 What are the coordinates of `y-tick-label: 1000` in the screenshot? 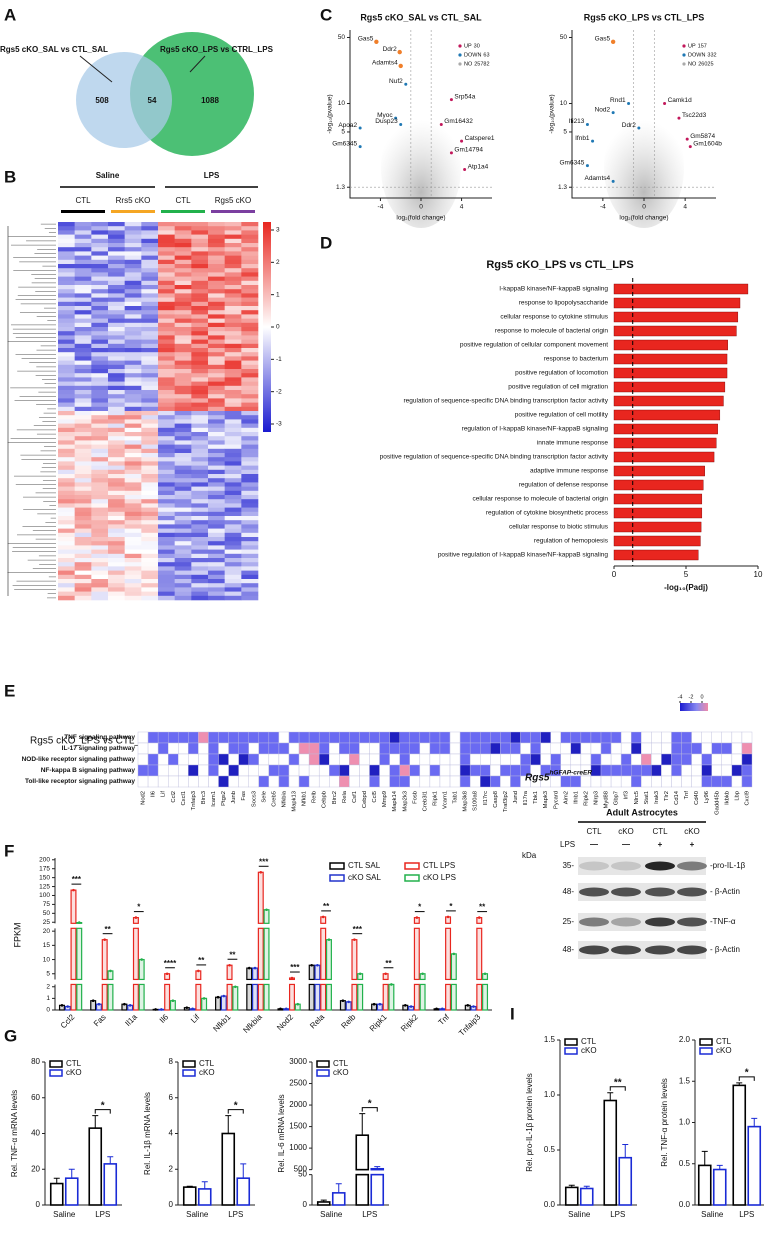 It's located at (298, 1147).